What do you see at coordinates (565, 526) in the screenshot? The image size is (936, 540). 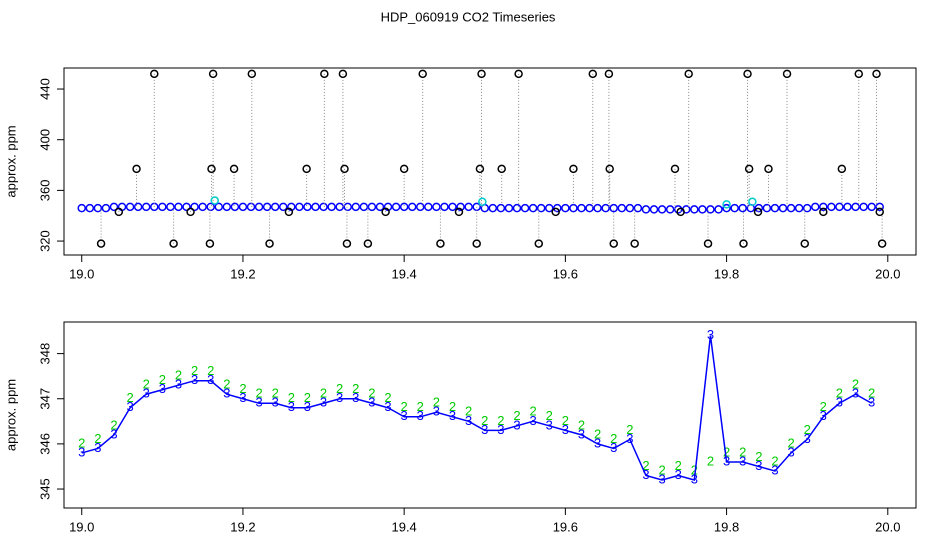 I see `x-tick-label: 19.6` at bounding box center [565, 526].